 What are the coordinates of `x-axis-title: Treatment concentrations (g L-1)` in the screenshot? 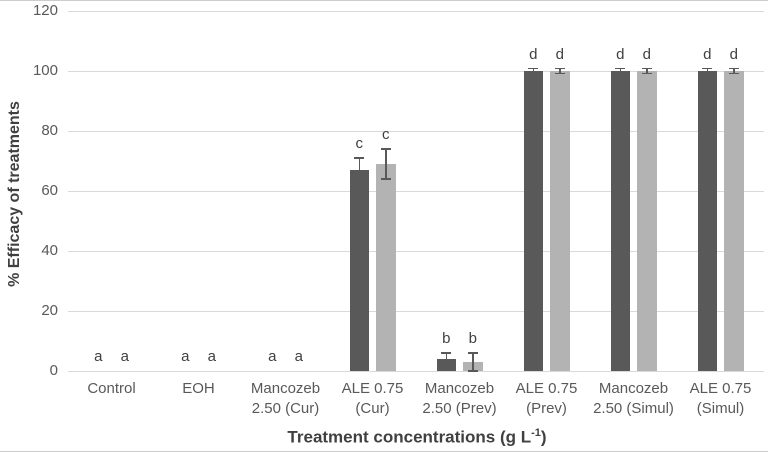 It's located at (417, 437).